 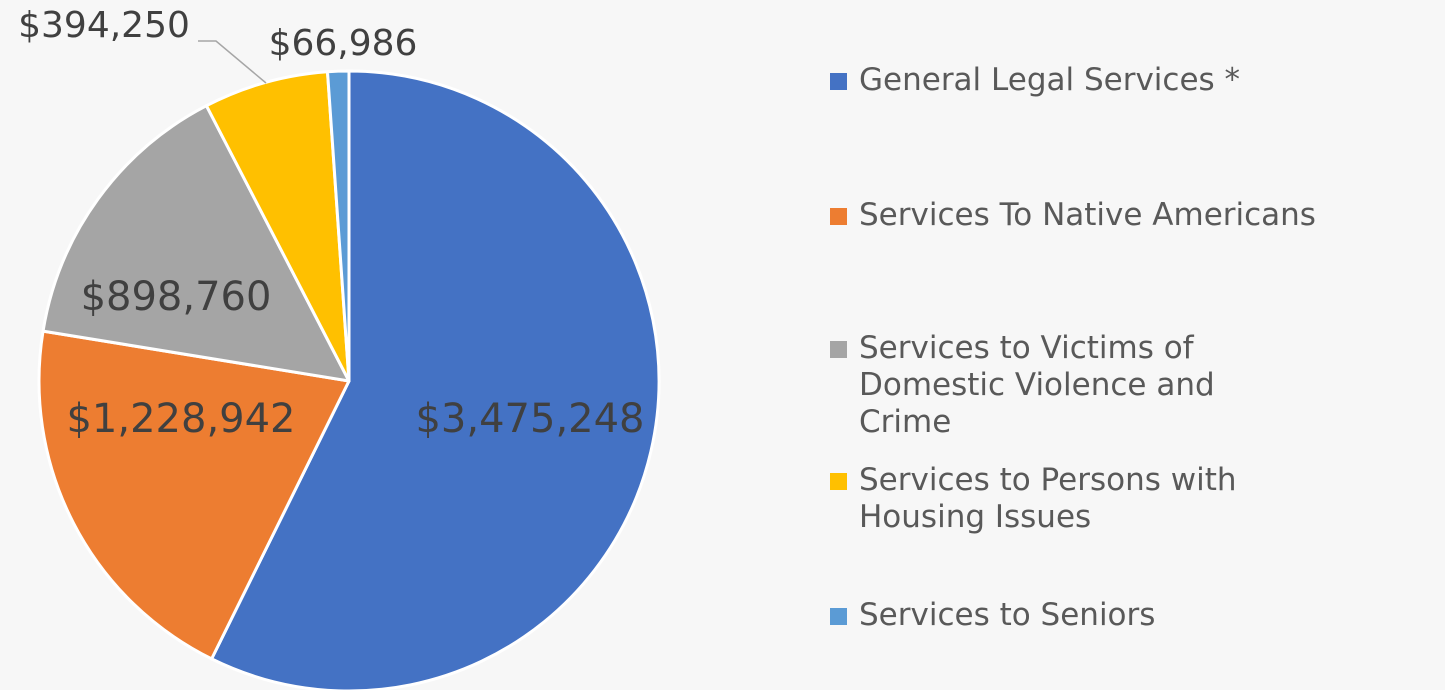 I want to click on data-label-4: $66,986, so click(x=343, y=43).